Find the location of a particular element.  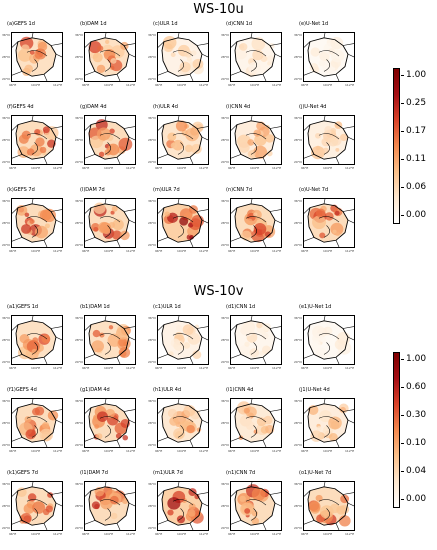

map-panel: (j1)U-Net 4d 36°N 28°N 20°N 96°E 104°E 112°E is located at coordinates (324, 420).